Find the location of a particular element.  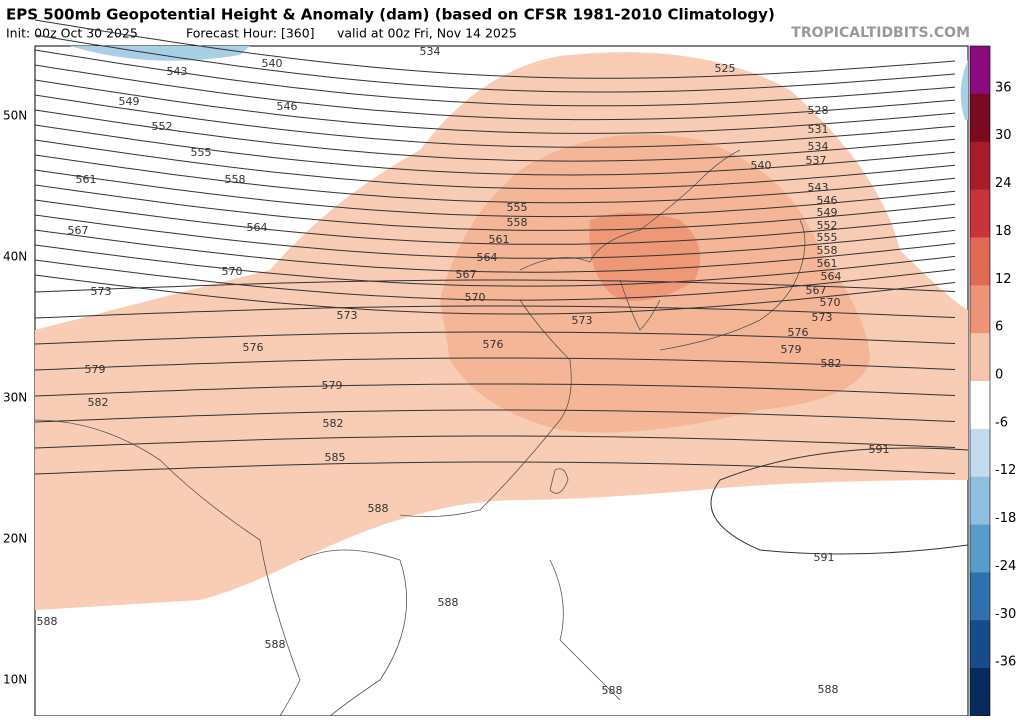

contour-label: 570 is located at coordinates (232, 271).